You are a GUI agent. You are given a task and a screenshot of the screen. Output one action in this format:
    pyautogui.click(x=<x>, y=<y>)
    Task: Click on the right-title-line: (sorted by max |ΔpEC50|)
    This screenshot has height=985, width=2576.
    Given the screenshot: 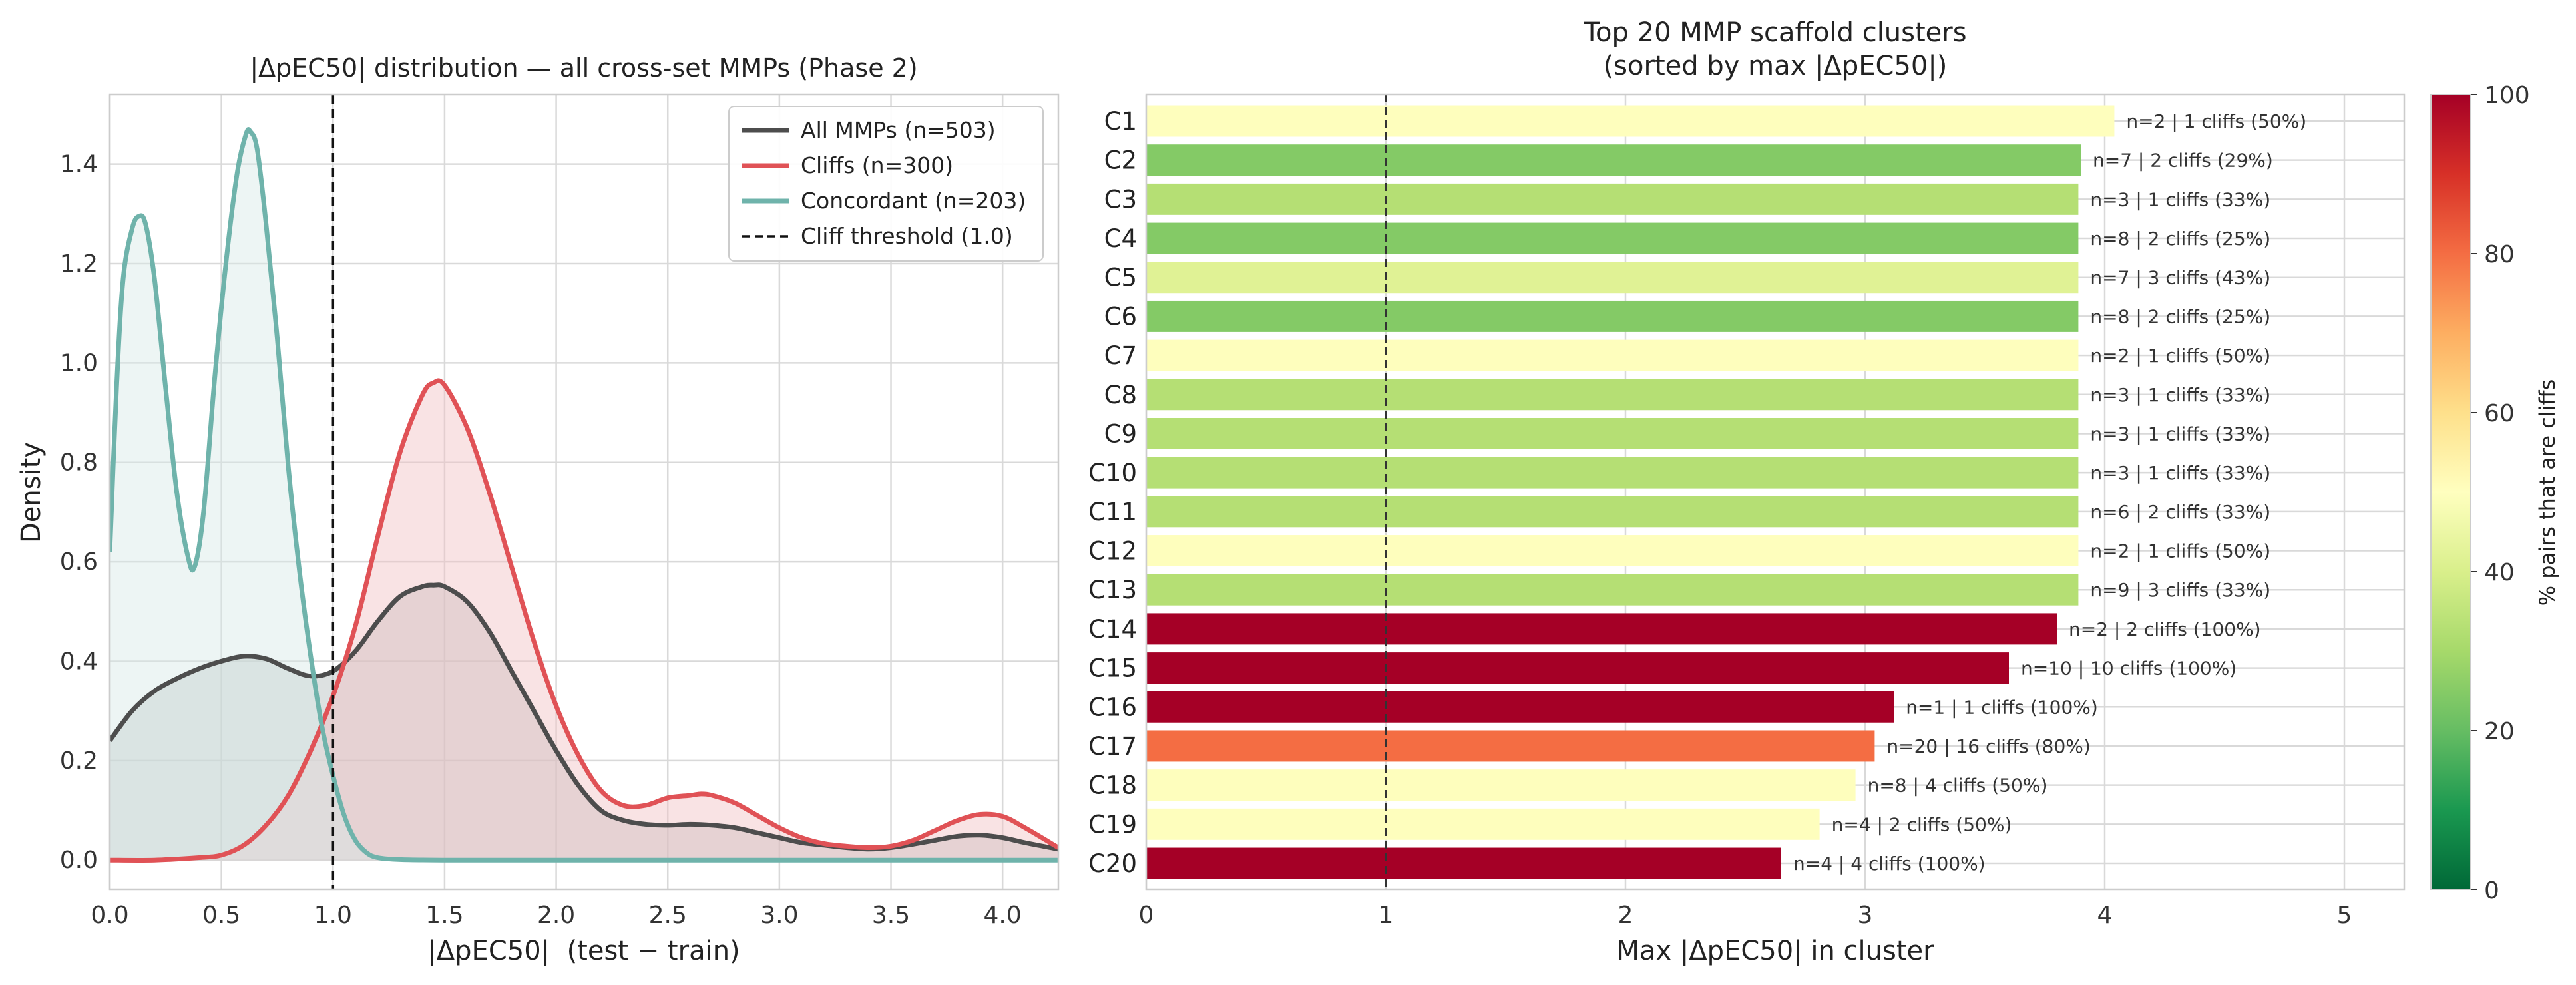 What is the action you would take?
    pyautogui.click(x=1776, y=66)
    